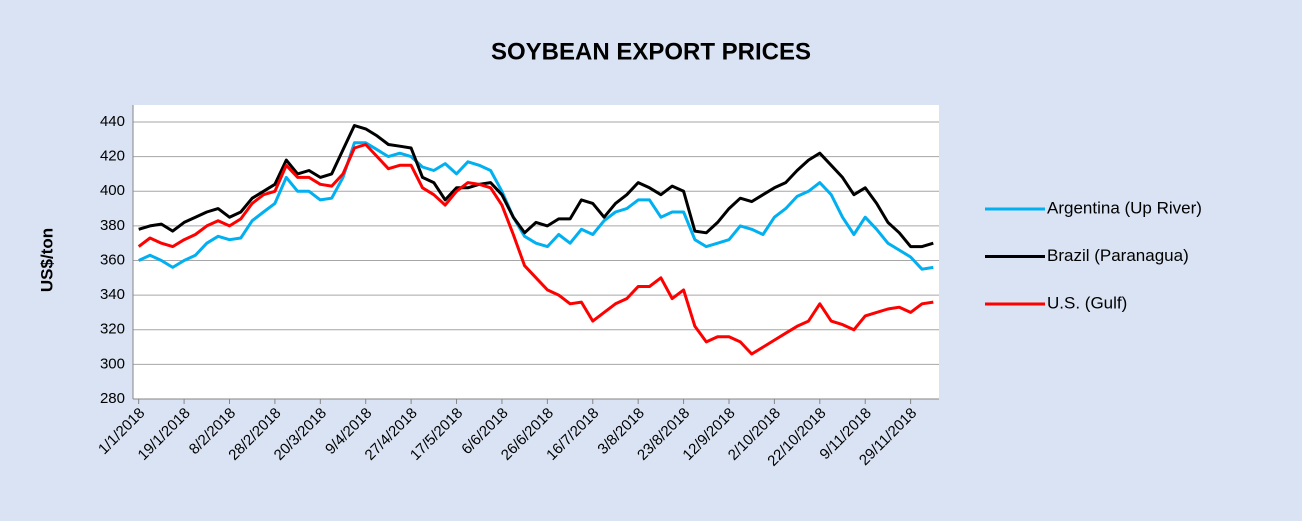  What do you see at coordinates (112, 363) in the screenshot?
I see `y-tick-label: 300` at bounding box center [112, 363].